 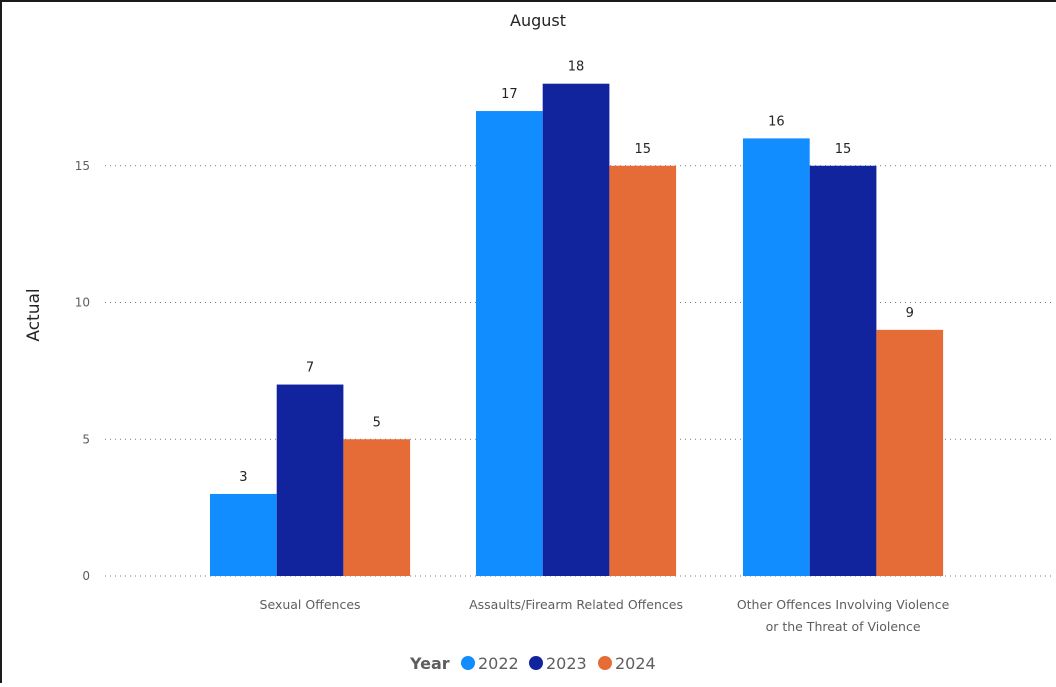 I want to click on legend-label: 2022, so click(x=498, y=663).